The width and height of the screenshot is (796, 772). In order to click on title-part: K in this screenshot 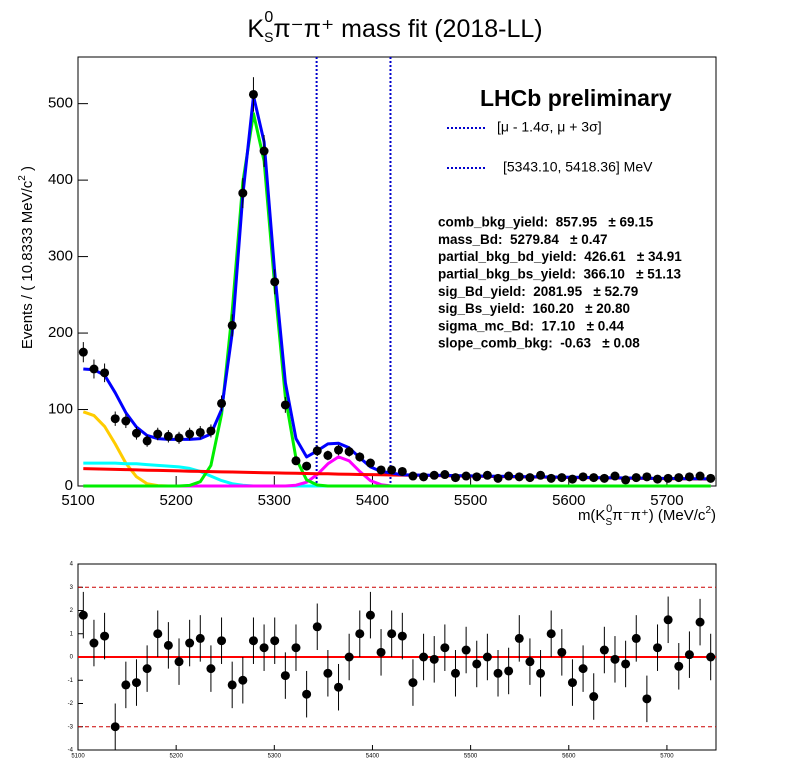, I will do `click(255, 29)`.